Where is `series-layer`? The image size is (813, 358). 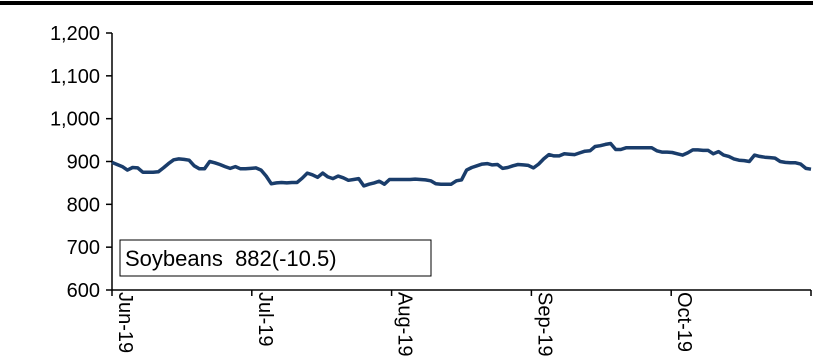
series-layer is located at coordinates (461, 164).